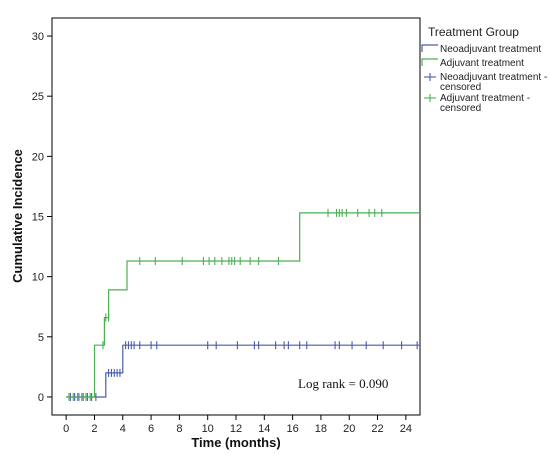  Describe the element at coordinates (493, 77) in the screenshot. I see `legend-label: Neoadjuvant treatment -` at that location.